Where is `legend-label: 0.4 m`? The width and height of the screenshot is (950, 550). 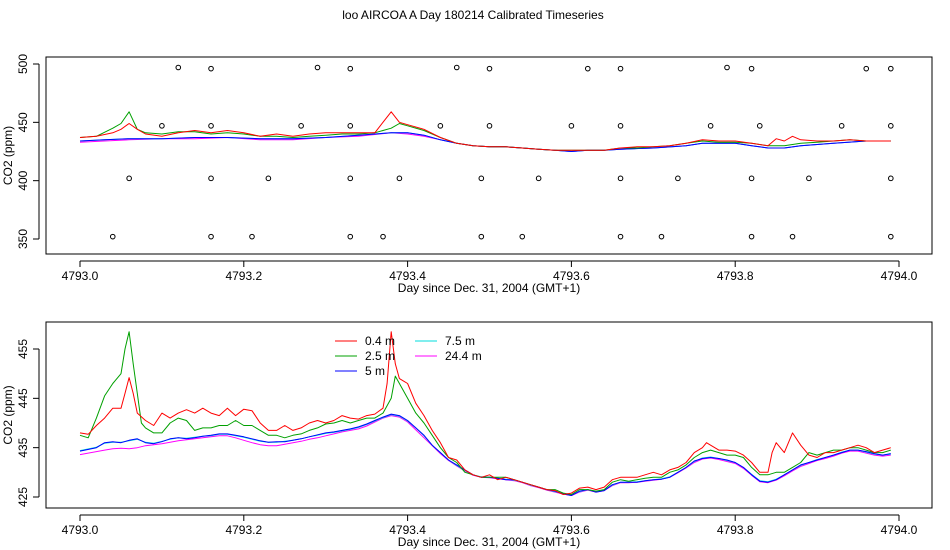
legend-label: 0.4 m is located at coordinates (380, 341).